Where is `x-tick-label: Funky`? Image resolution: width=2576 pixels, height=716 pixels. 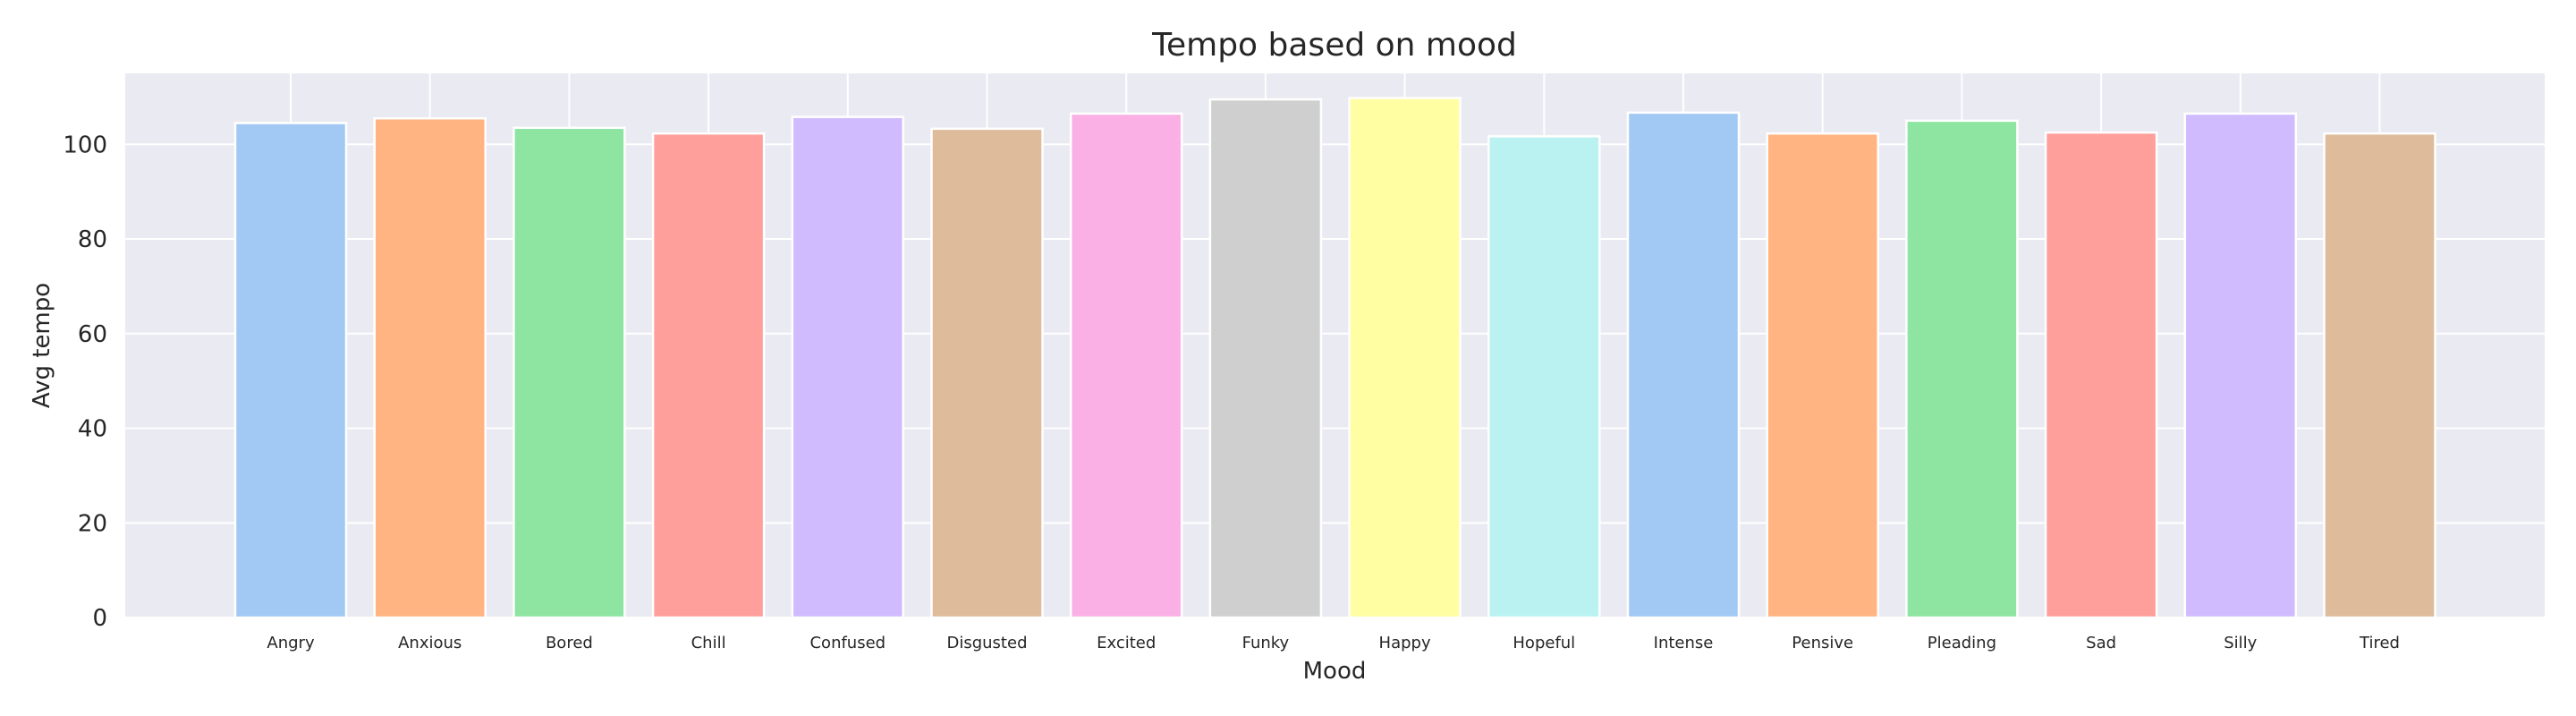
x-tick-label: Funky is located at coordinates (1266, 643).